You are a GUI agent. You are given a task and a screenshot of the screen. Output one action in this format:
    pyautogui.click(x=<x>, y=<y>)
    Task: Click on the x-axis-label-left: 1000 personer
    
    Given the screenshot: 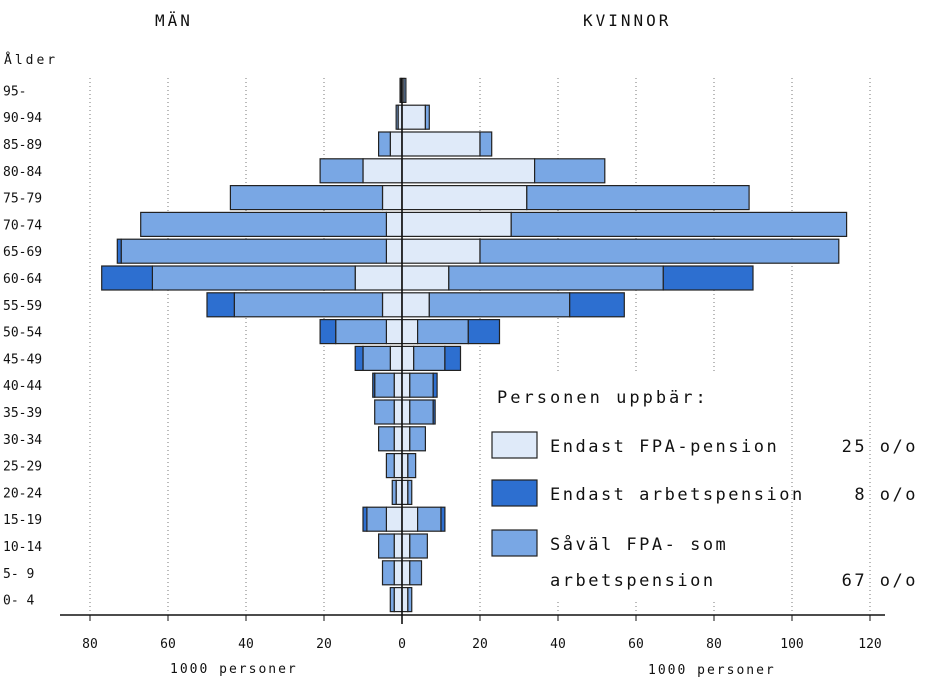 What is the action you would take?
    pyautogui.click(x=234, y=669)
    